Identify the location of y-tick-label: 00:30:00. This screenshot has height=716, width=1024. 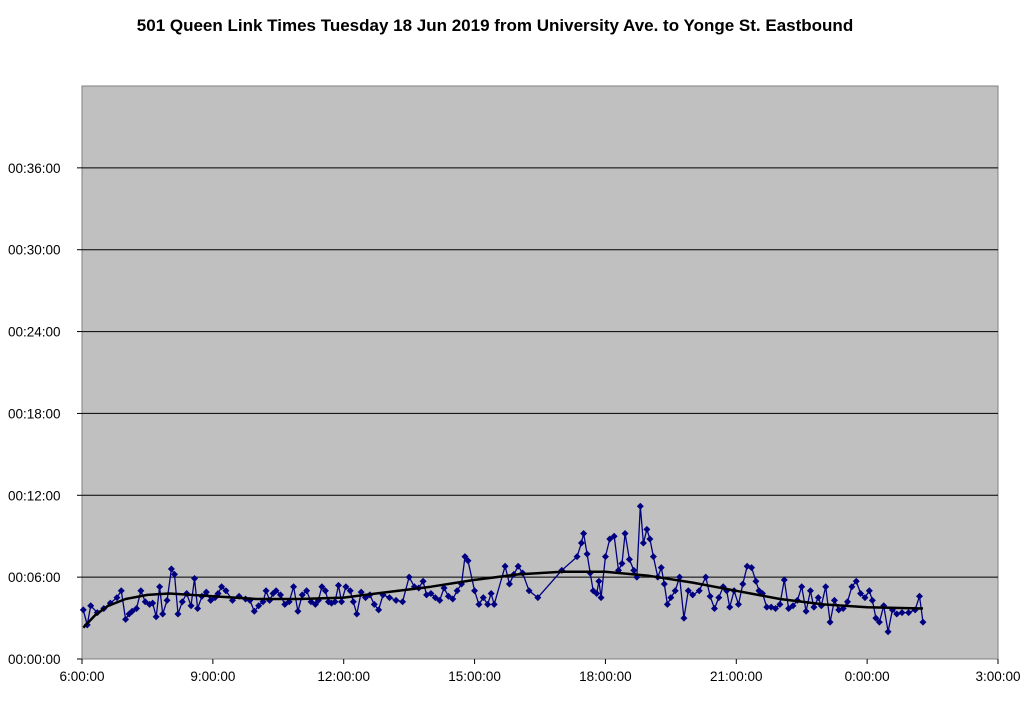
(34, 250).